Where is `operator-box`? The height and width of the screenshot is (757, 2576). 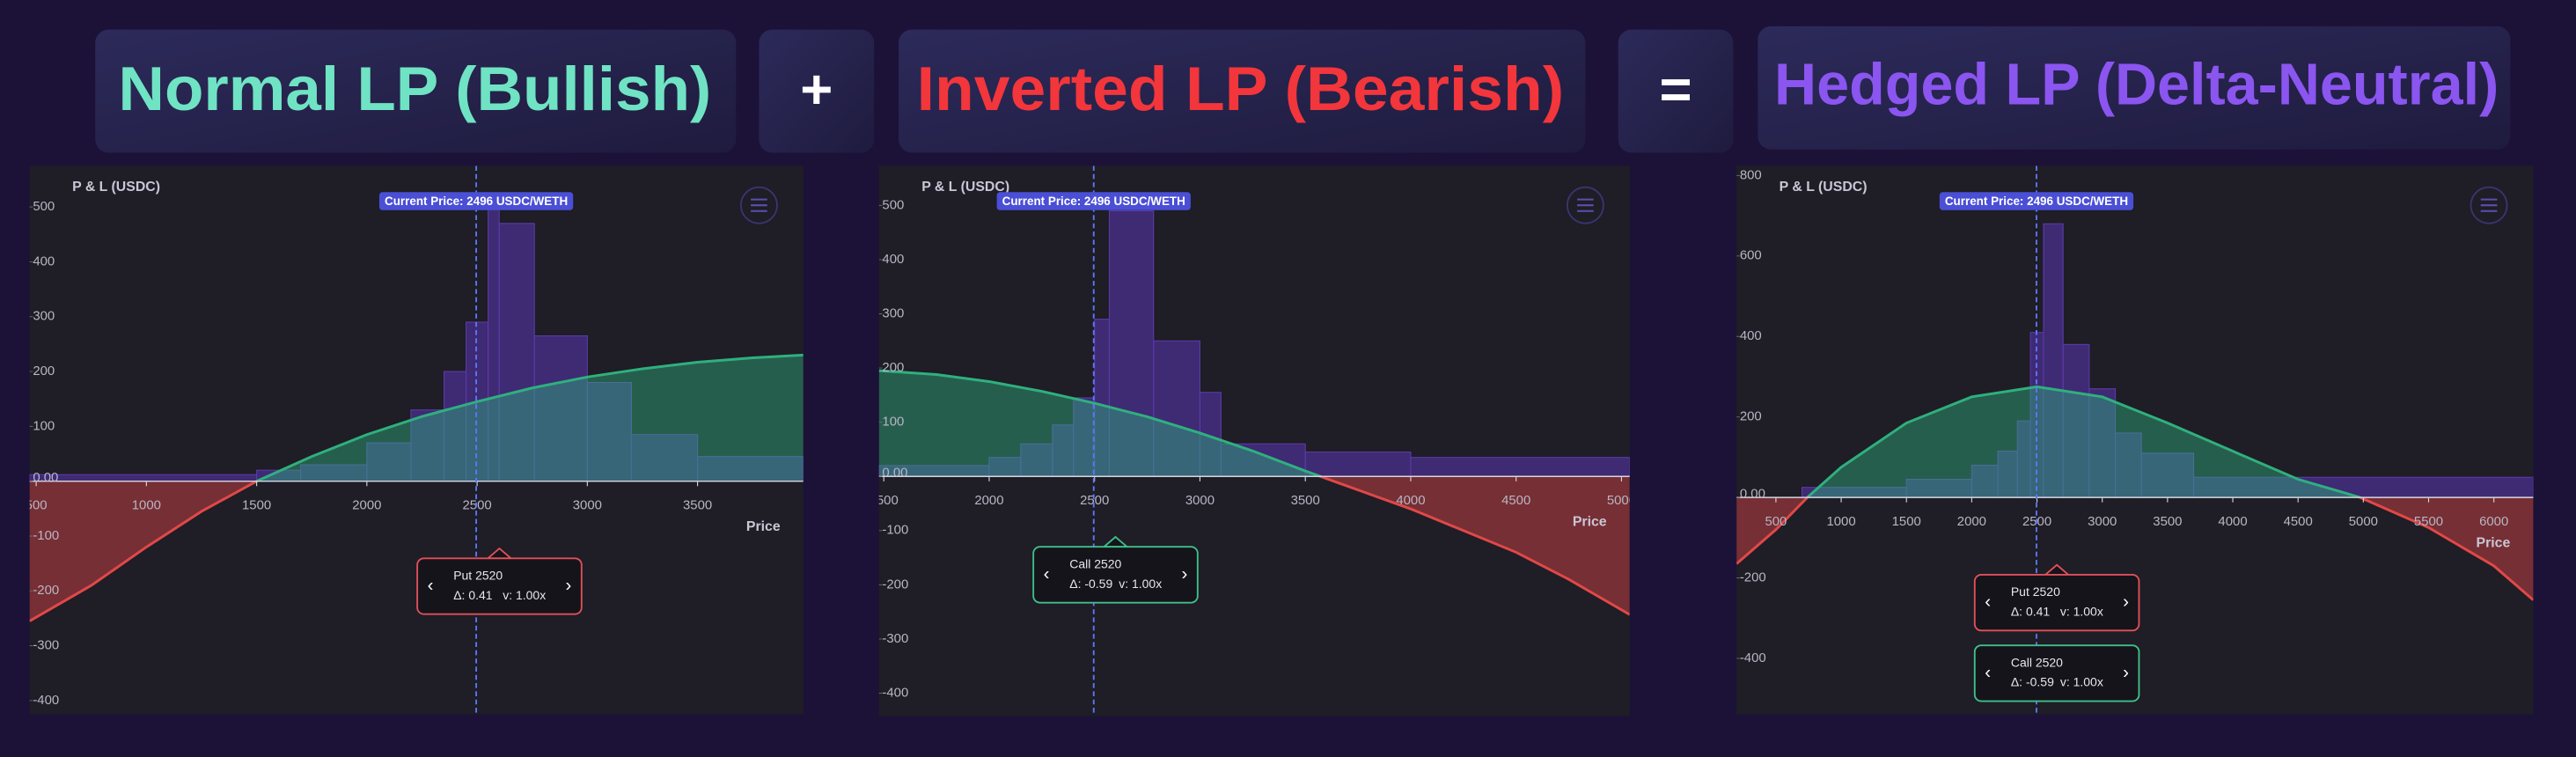
operator-box is located at coordinates (817, 91).